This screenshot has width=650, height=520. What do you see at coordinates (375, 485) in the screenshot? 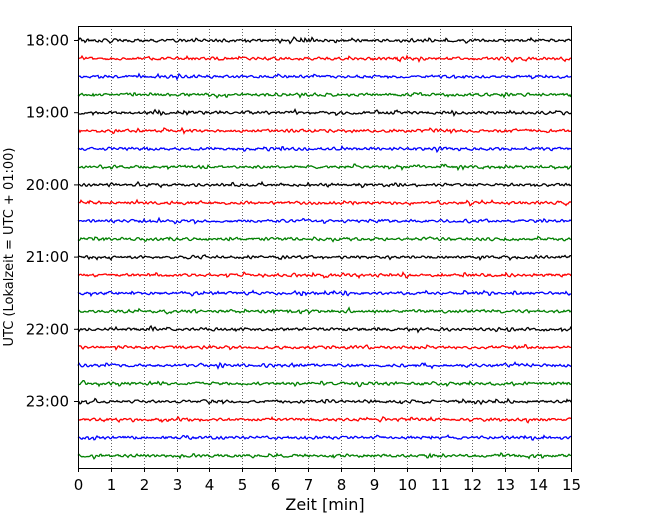
I see `x-tick-label-9: 9` at bounding box center [375, 485].